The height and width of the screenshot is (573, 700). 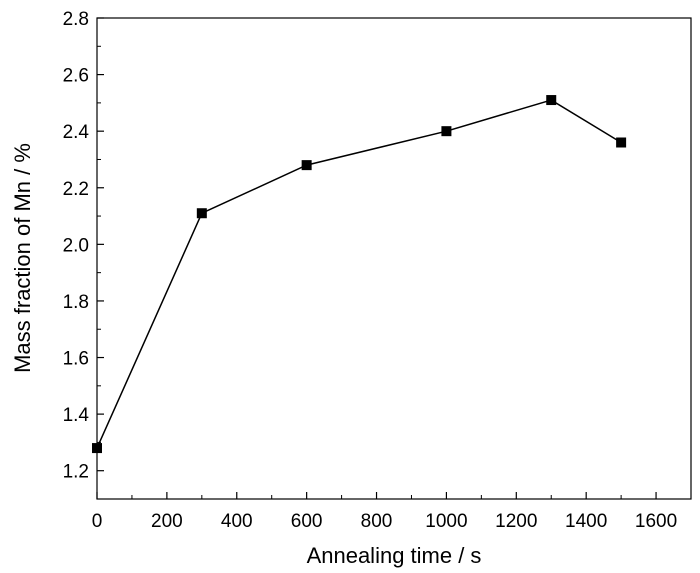 What do you see at coordinates (394, 555) in the screenshot?
I see `x-axis-title: Annealing time / s` at bounding box center [394, 555].